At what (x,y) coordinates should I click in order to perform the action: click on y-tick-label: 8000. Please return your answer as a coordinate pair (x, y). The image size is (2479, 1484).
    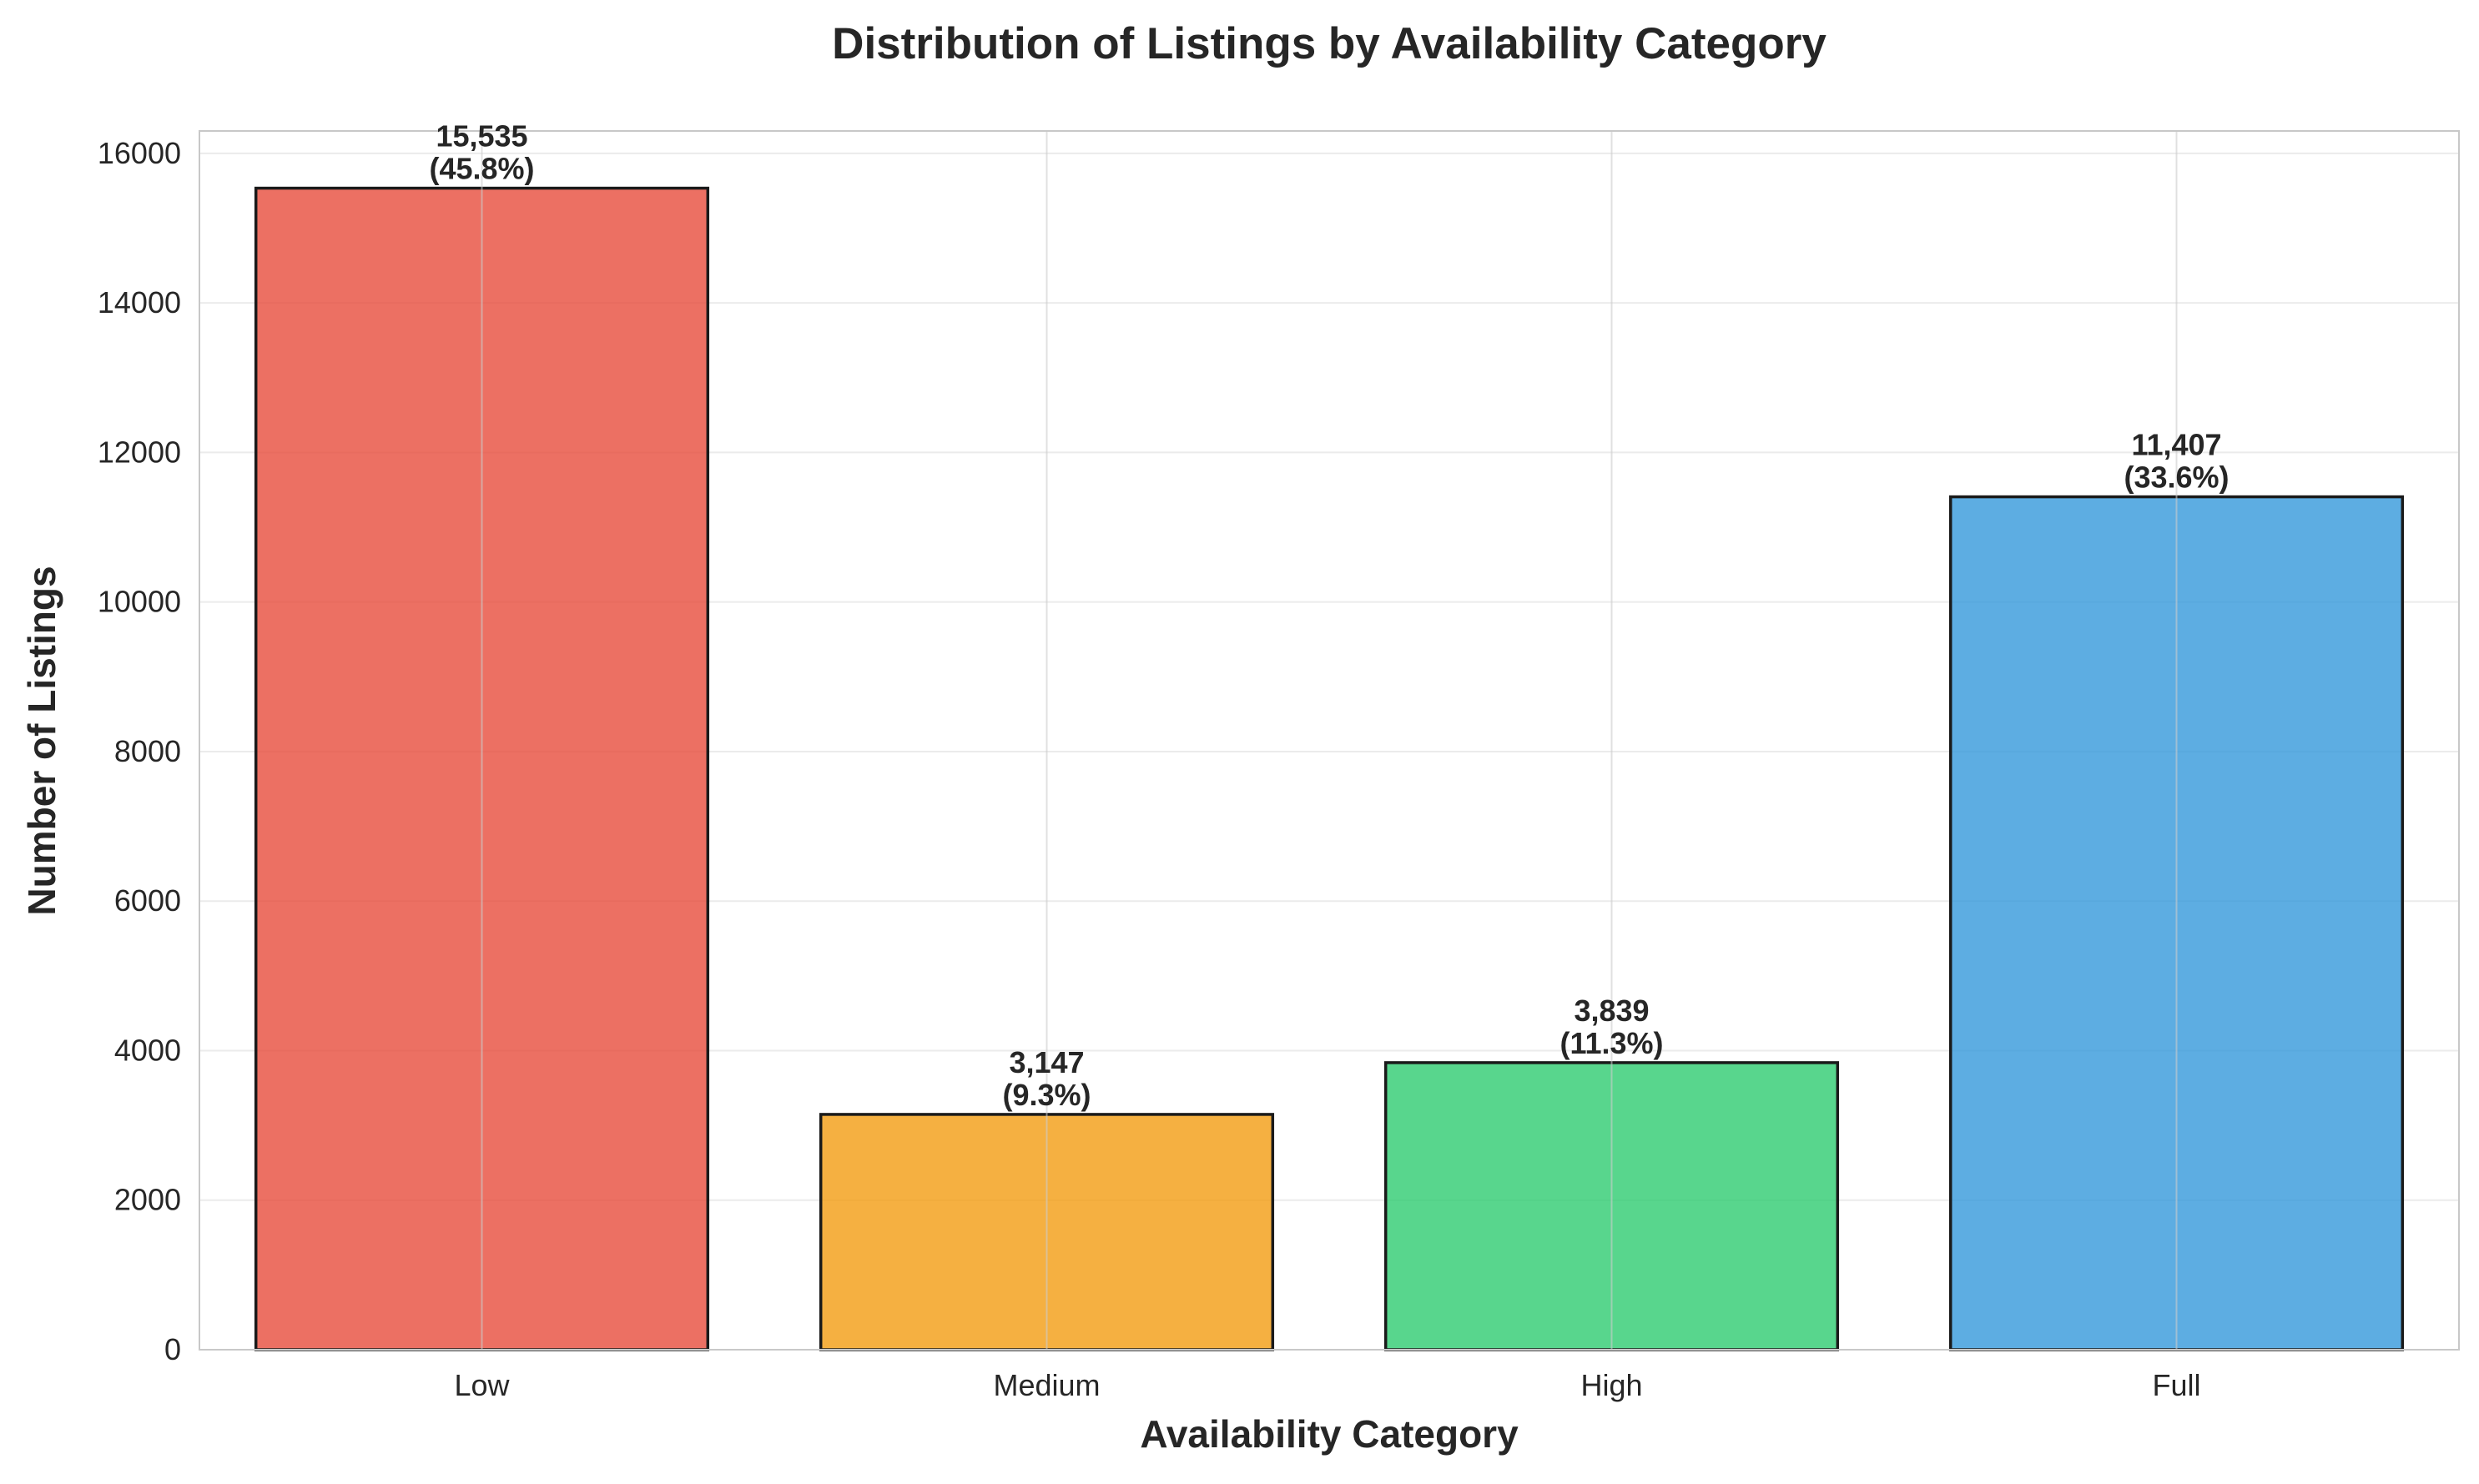
    Looking at the image, I should click on (147, 751).